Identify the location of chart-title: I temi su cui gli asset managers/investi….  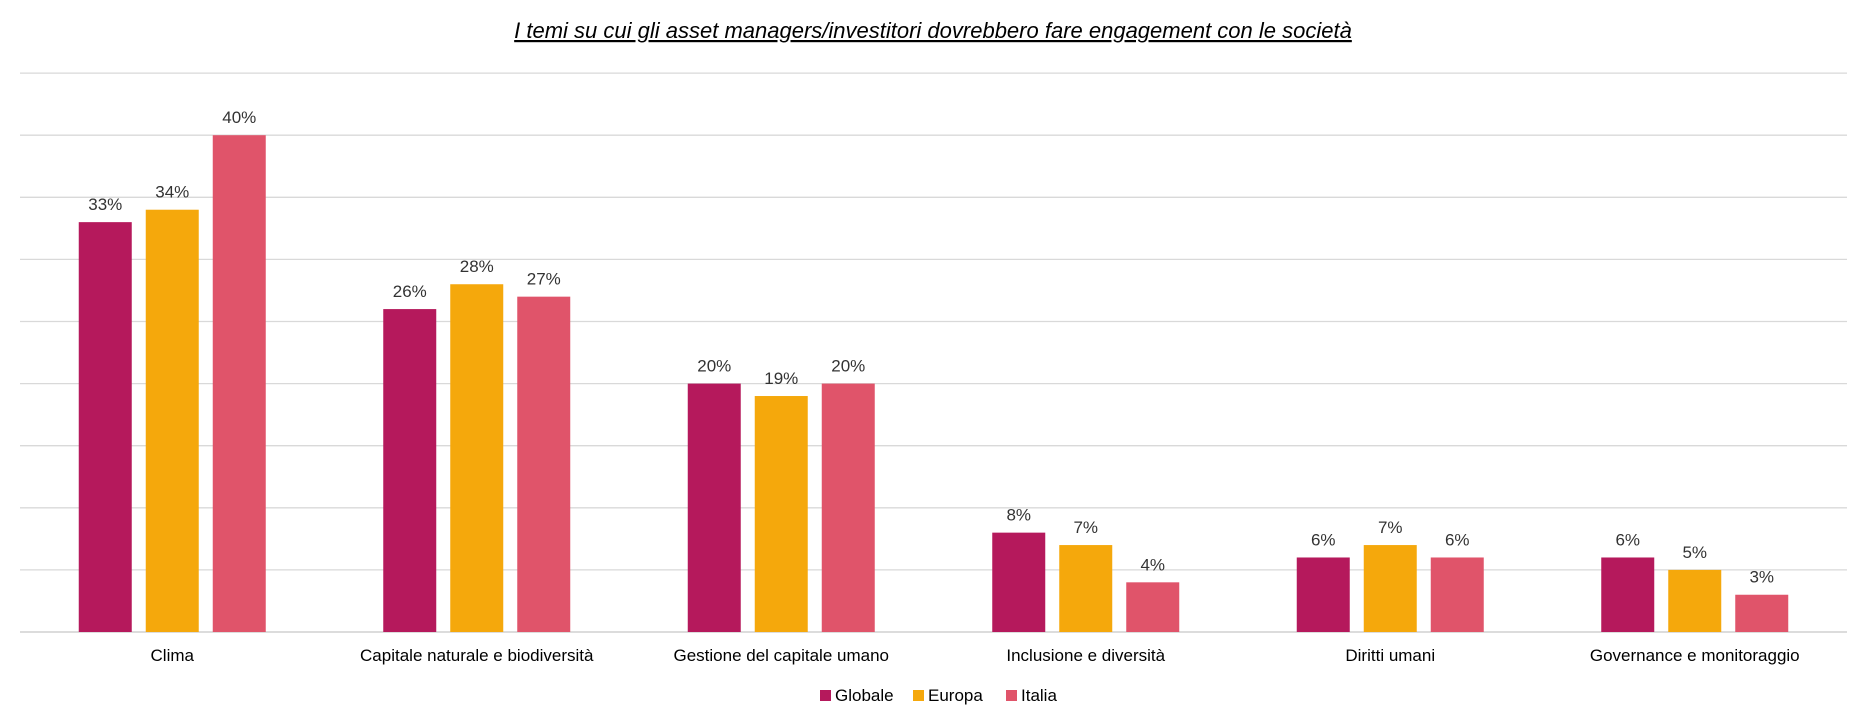
(933, 30).